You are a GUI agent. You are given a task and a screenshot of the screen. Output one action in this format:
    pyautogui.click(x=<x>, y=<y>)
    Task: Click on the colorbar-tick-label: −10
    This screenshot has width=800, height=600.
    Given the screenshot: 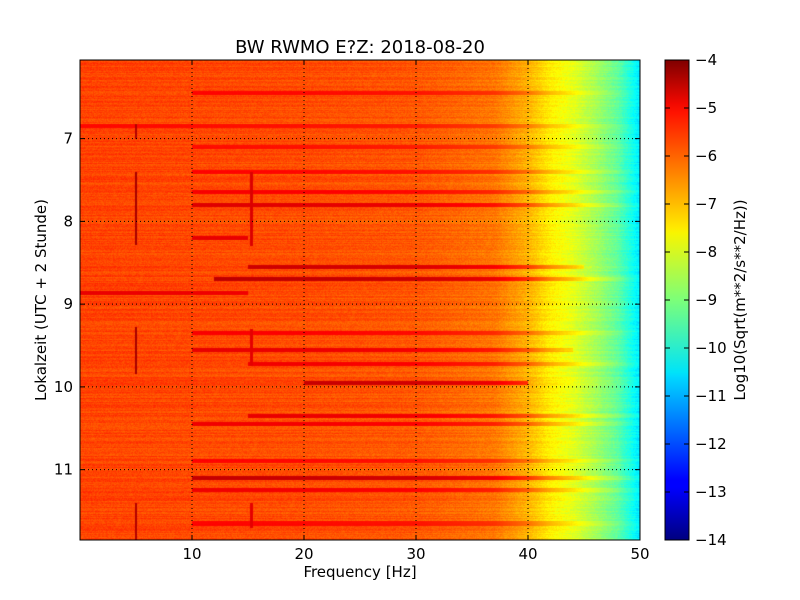 What is the action you would take?
    pyautogui.click(x=711, y=348)
    